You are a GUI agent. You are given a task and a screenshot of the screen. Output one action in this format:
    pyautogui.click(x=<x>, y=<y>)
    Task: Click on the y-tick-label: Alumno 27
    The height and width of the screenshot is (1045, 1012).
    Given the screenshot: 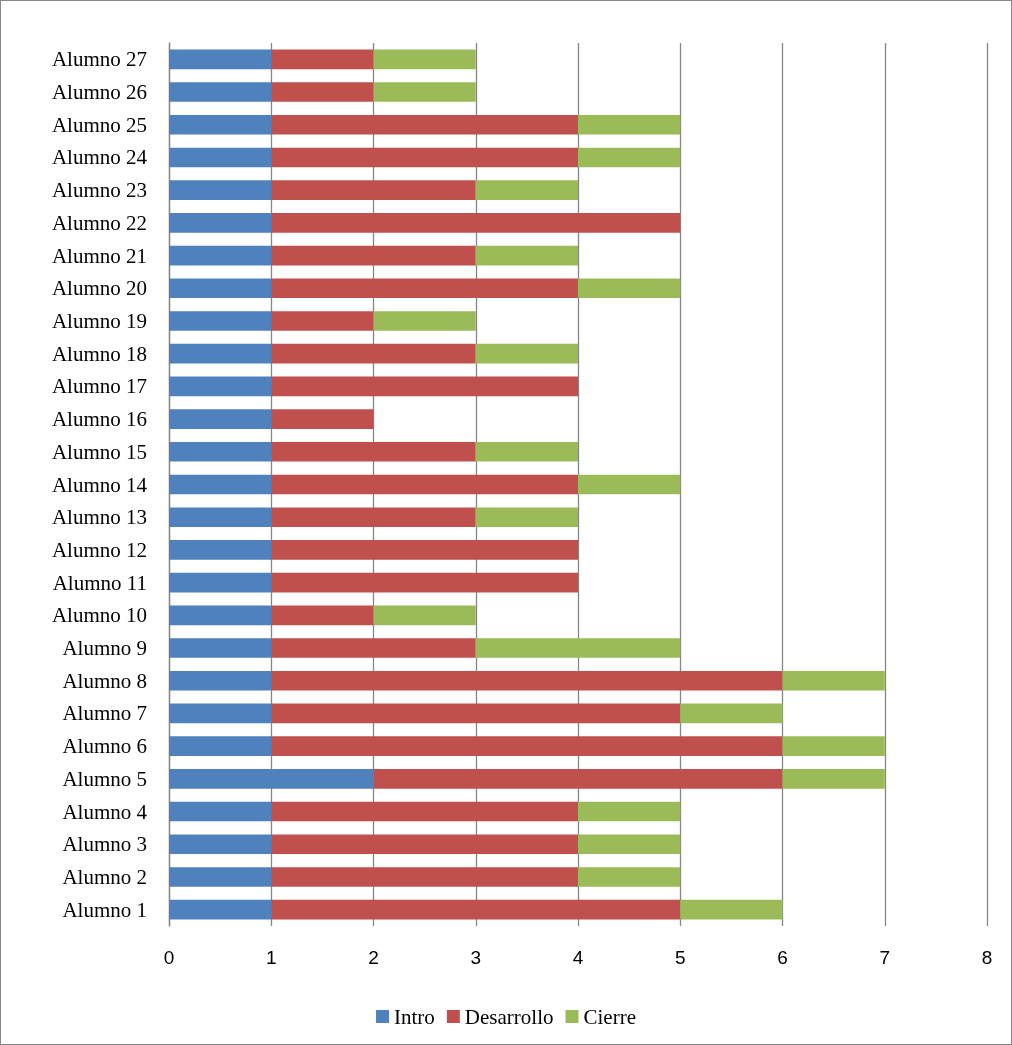 What is the action you would take?
    pyautogui.click(x=99, y=59)
    